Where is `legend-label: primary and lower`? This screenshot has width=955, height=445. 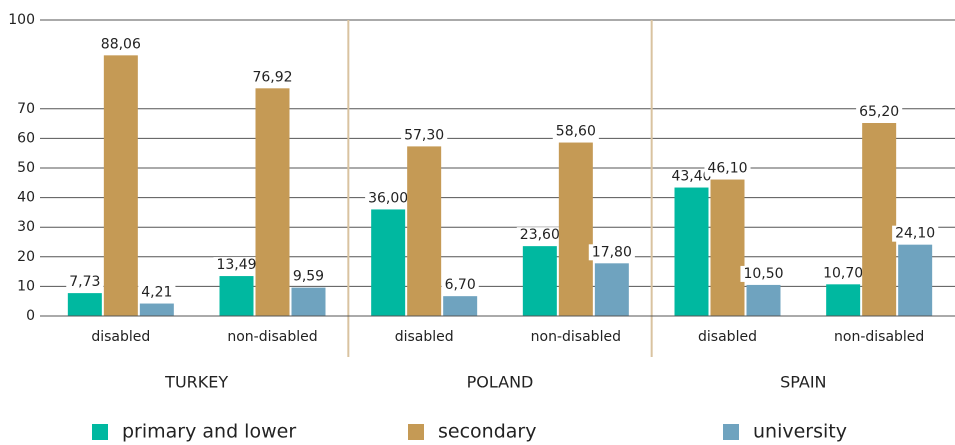 legend-label: primary and lower is located at coordinates (209, 432).